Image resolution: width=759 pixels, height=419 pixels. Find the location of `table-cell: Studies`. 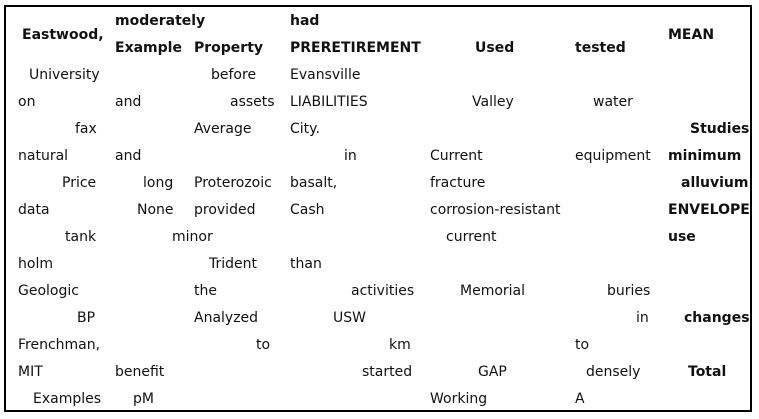

table-cell: Studies is located at coordinates (720, 129).